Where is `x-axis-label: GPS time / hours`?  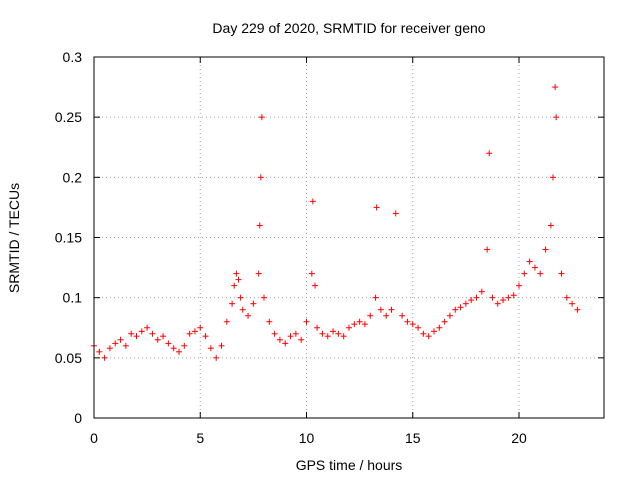 x-axis-label: GPS time / hours is located at coordinates (349, 465).